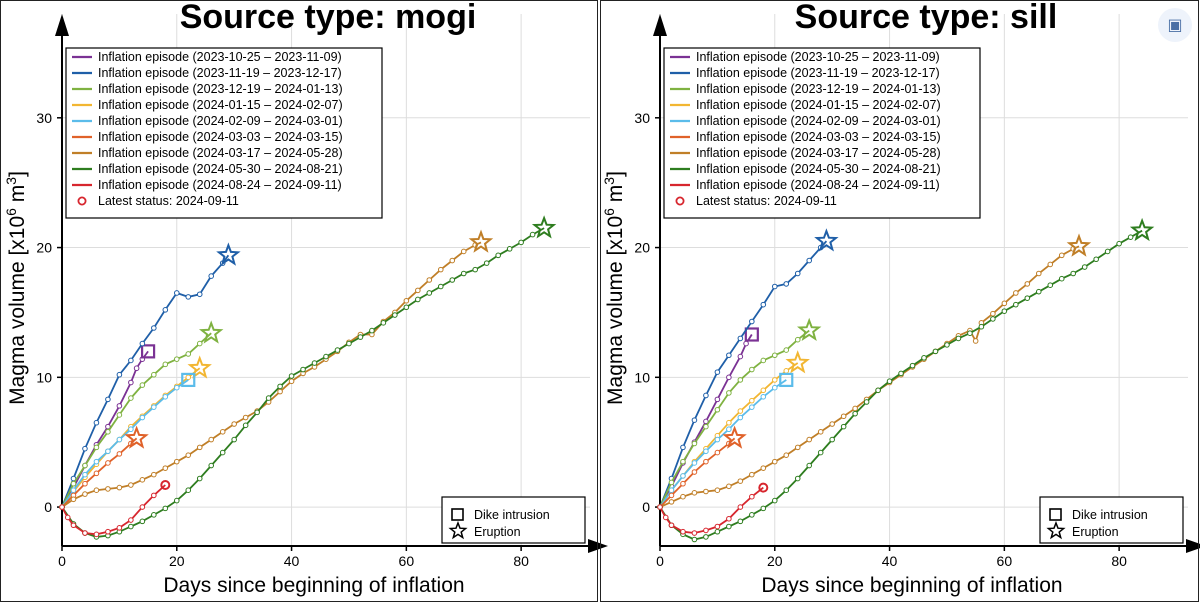  I want to click on marker-legend: Dike intrusion Eruption, so click(513, 520).